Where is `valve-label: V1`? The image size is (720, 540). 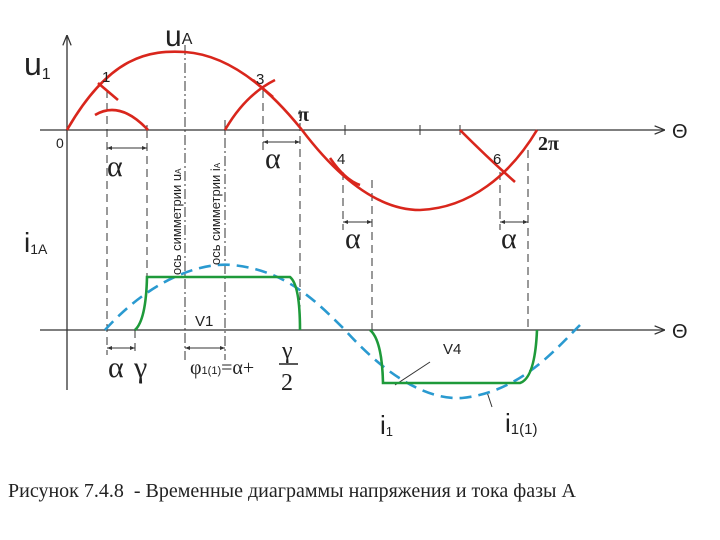 valve-label: V1 is located at coordinates (204, 321).